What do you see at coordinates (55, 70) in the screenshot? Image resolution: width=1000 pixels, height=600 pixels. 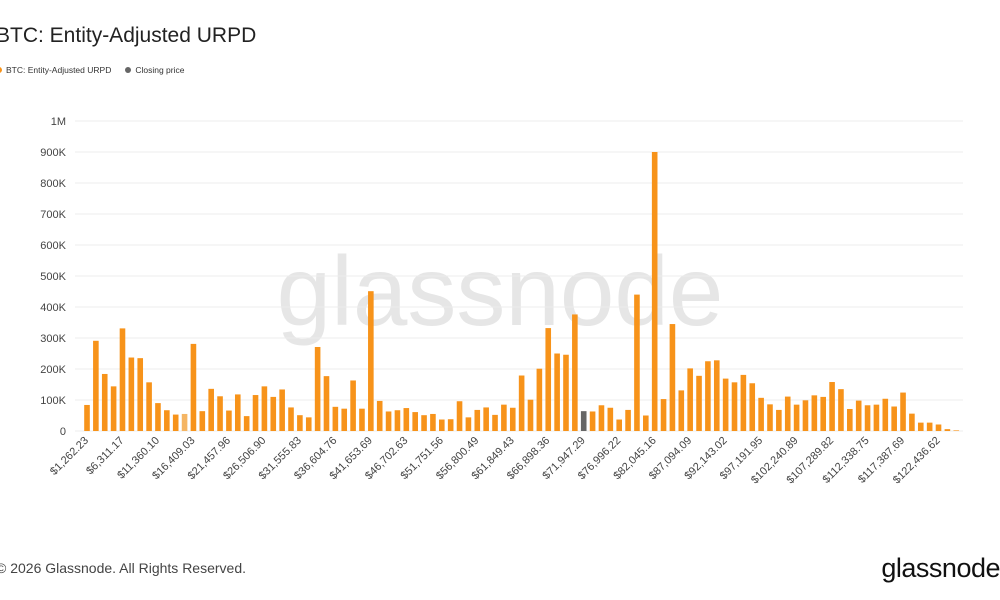 I see `legend-item-urpd: BTC: Entity-Adjusted URPD` at bounding box center [55, 70].